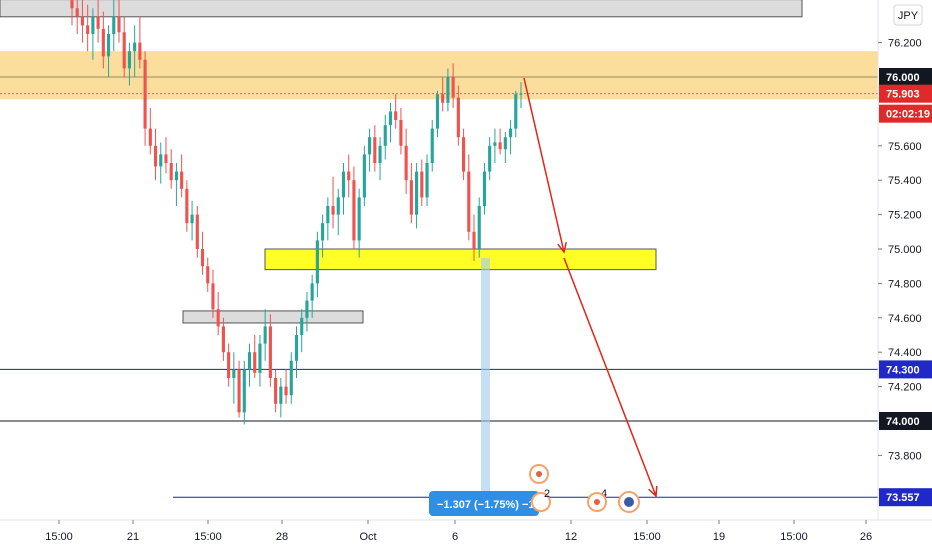 This screenshot has height=550, width=932. Describe the element at coordinates (458, 531) in the screenshot. I see `time-scale: 15:00 21 15:00 28 Oct 6 12 15:00 19 15:00 26` at that location.